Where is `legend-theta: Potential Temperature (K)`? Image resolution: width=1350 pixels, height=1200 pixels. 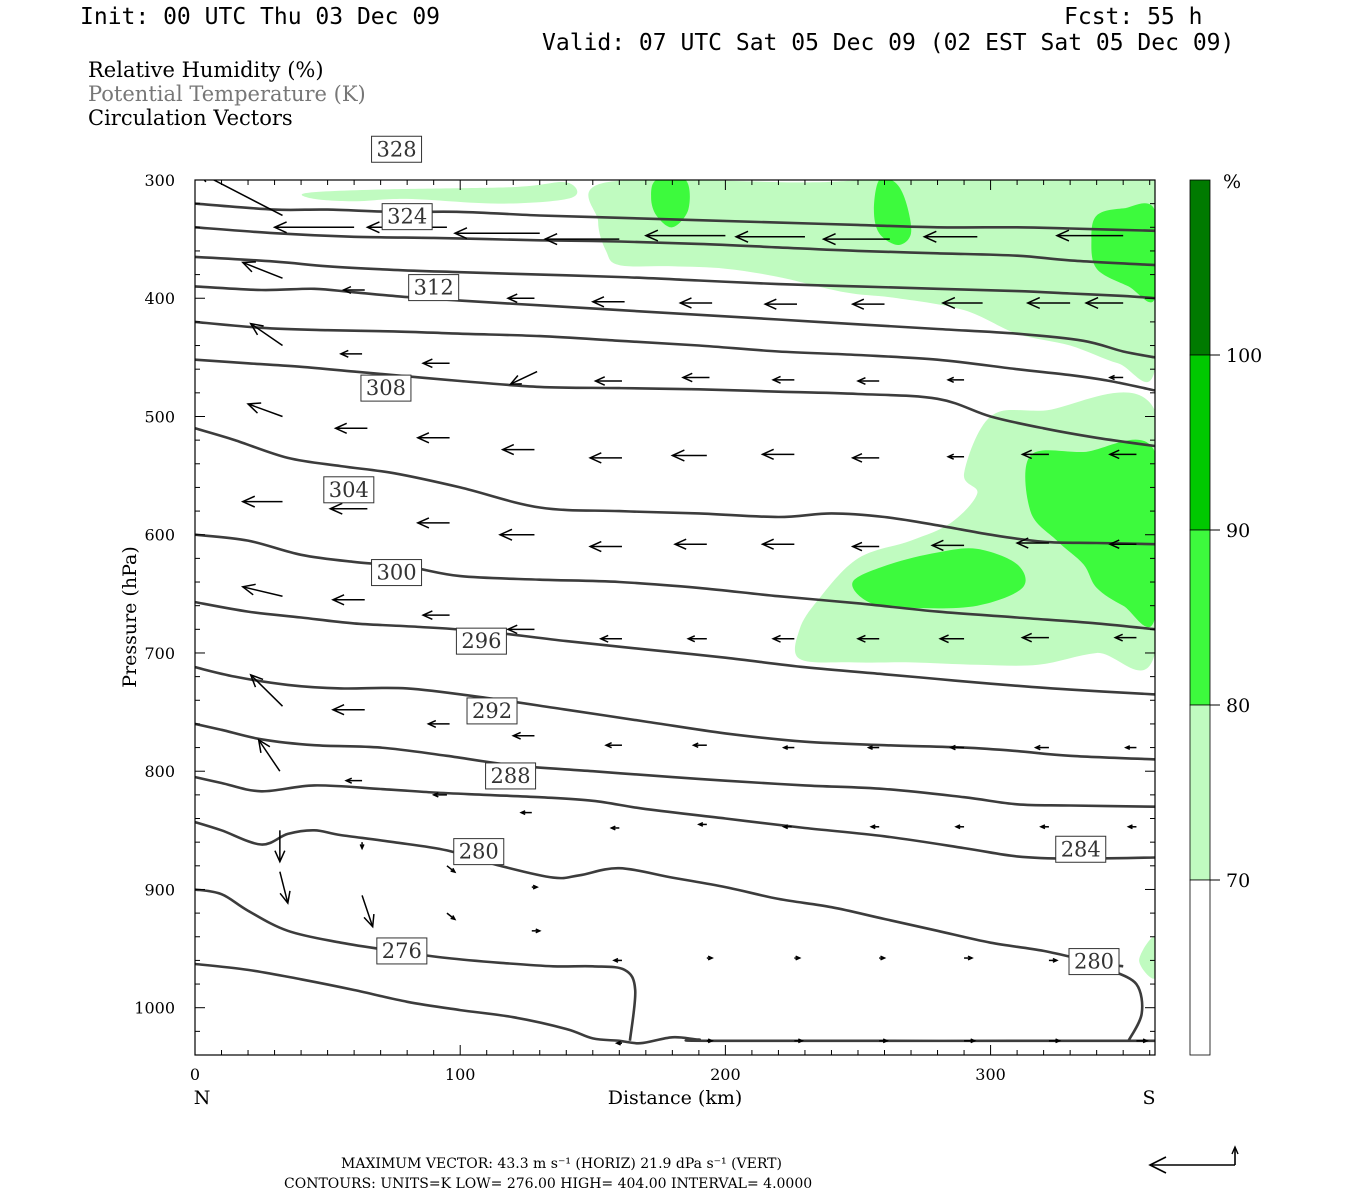
legend-theta: Potential Temperature (K) is located at coordinates (227, 94).